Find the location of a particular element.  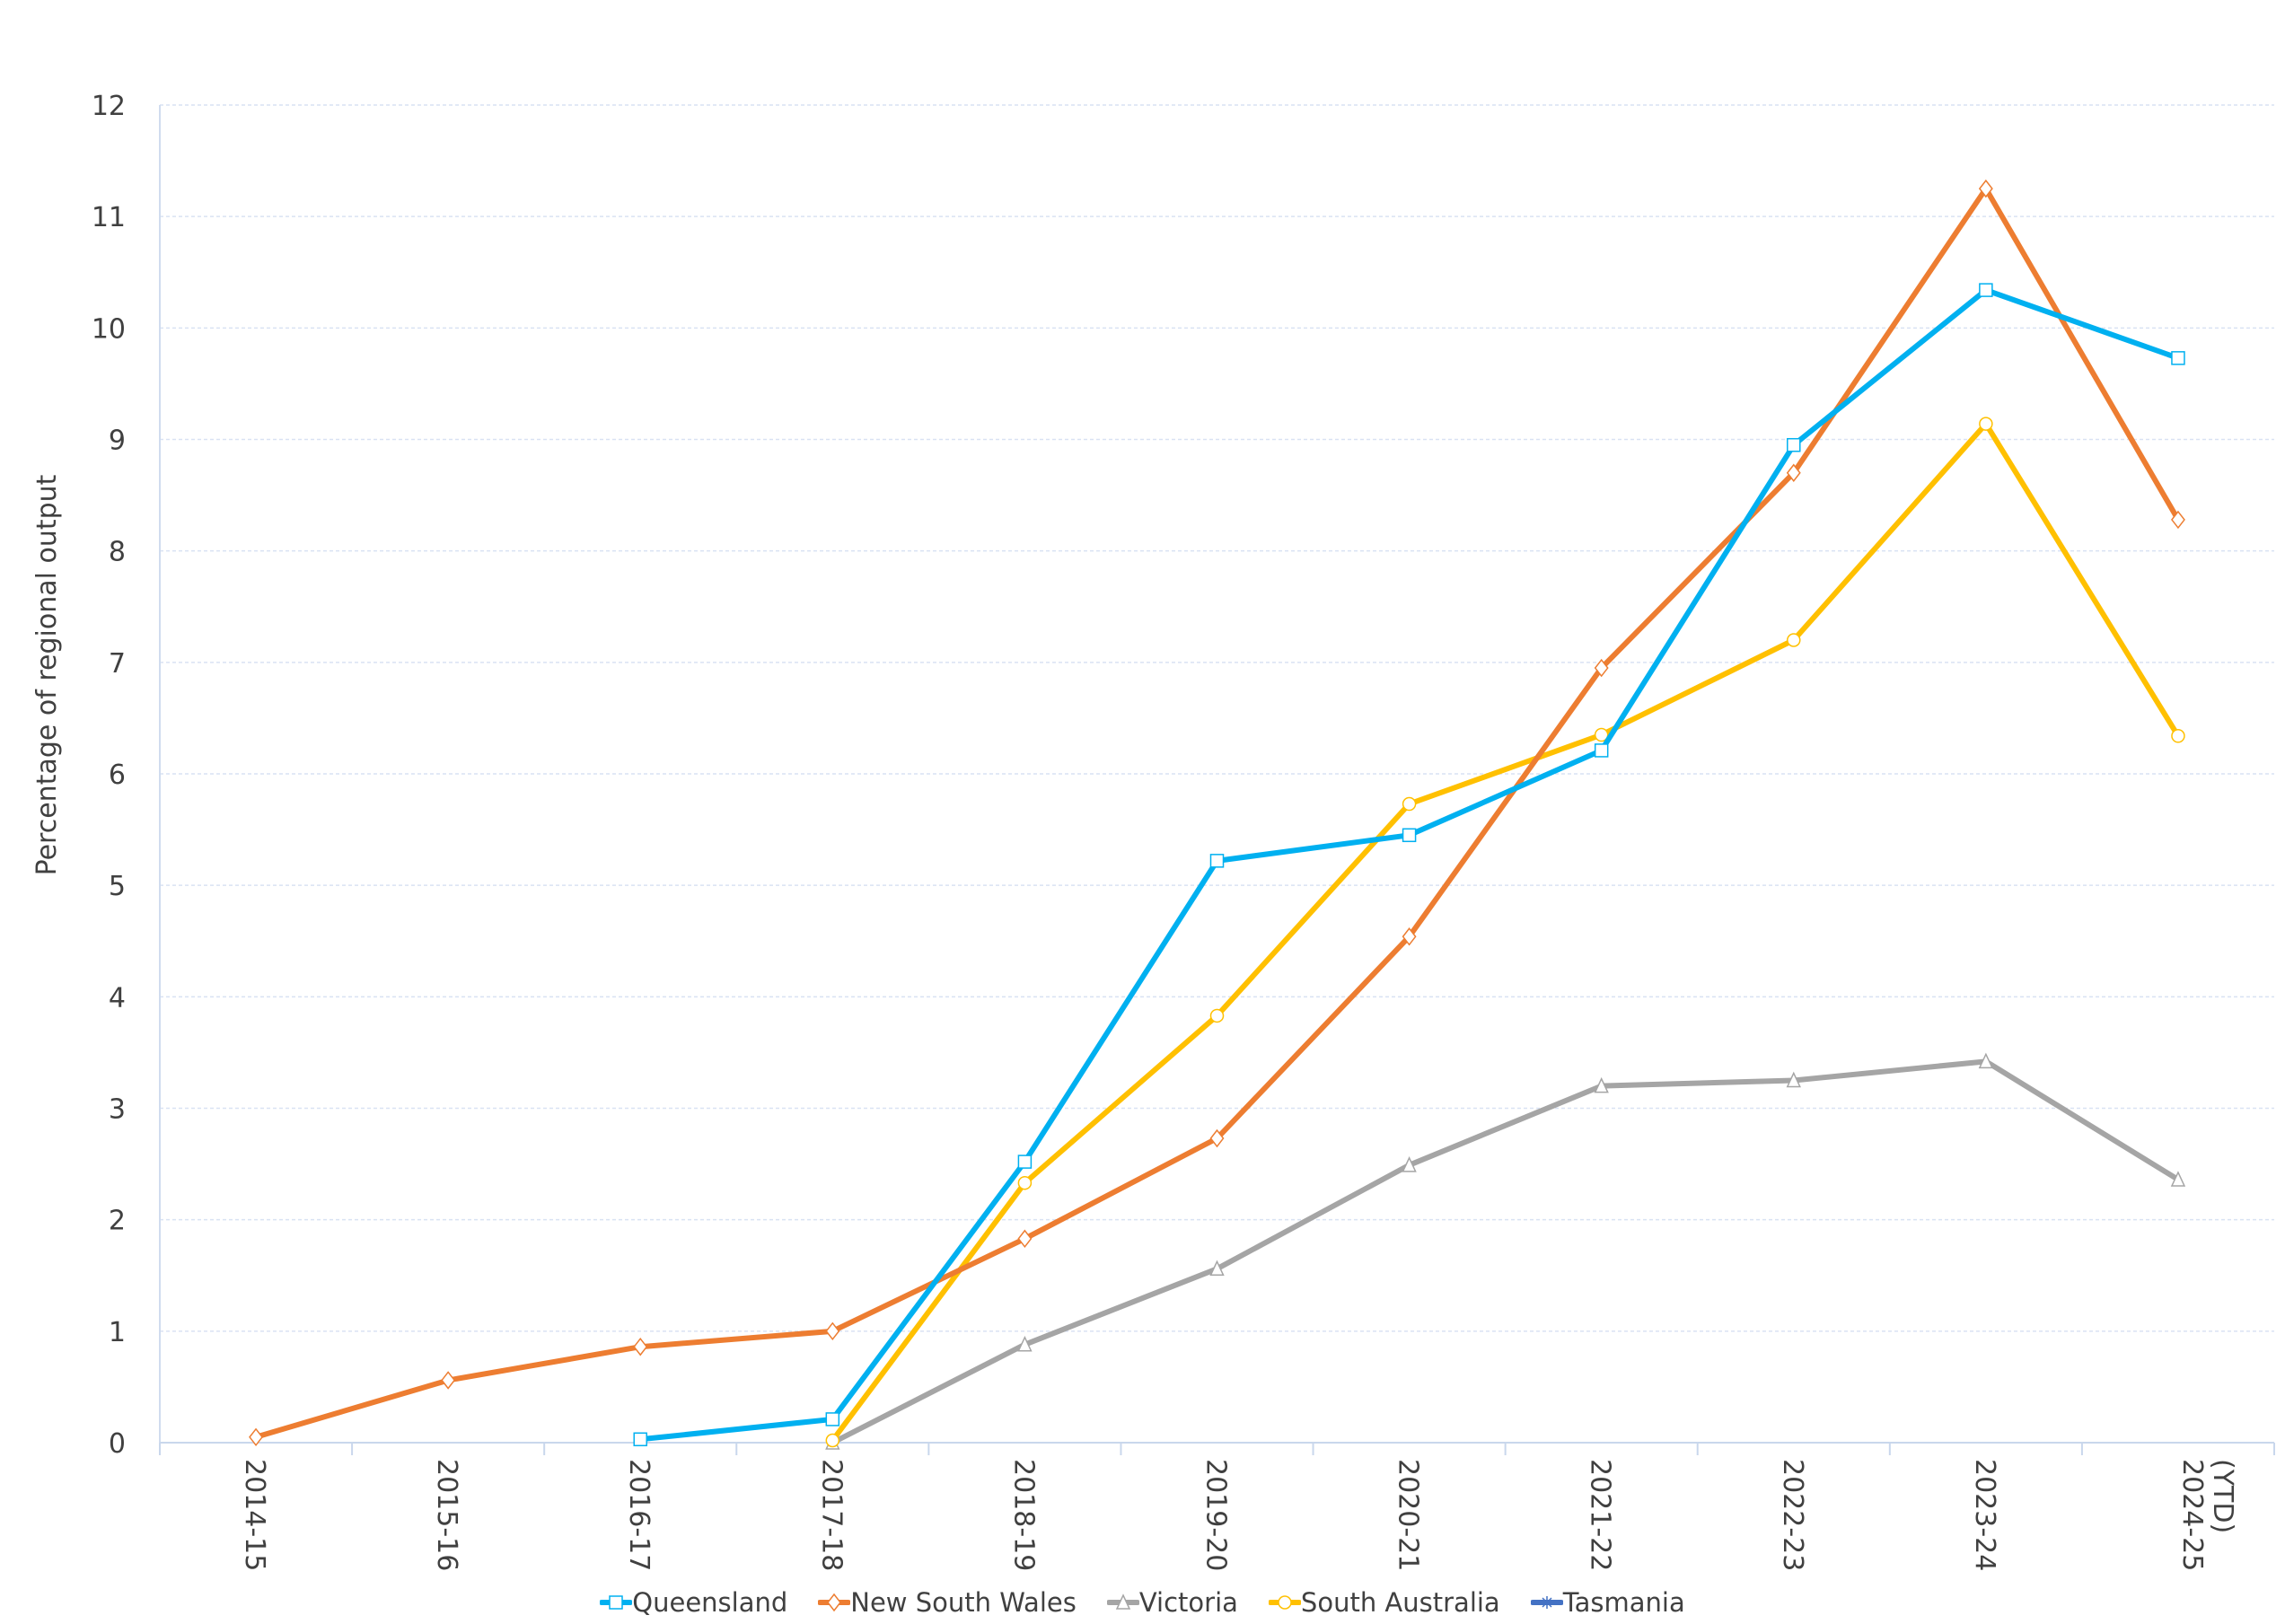

svg-text: 2019-20 is located at coordinates (1216, 1515).